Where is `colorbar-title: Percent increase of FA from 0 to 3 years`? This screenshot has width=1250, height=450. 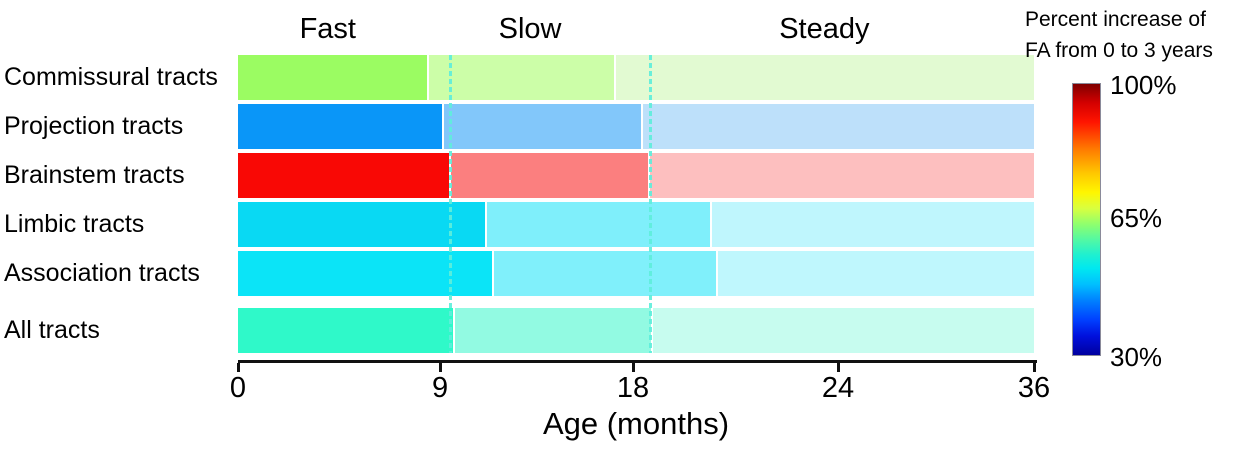
colorbar-title: Percent increase of FA from 0 to 3 years is located at coordinates (1137, 35).